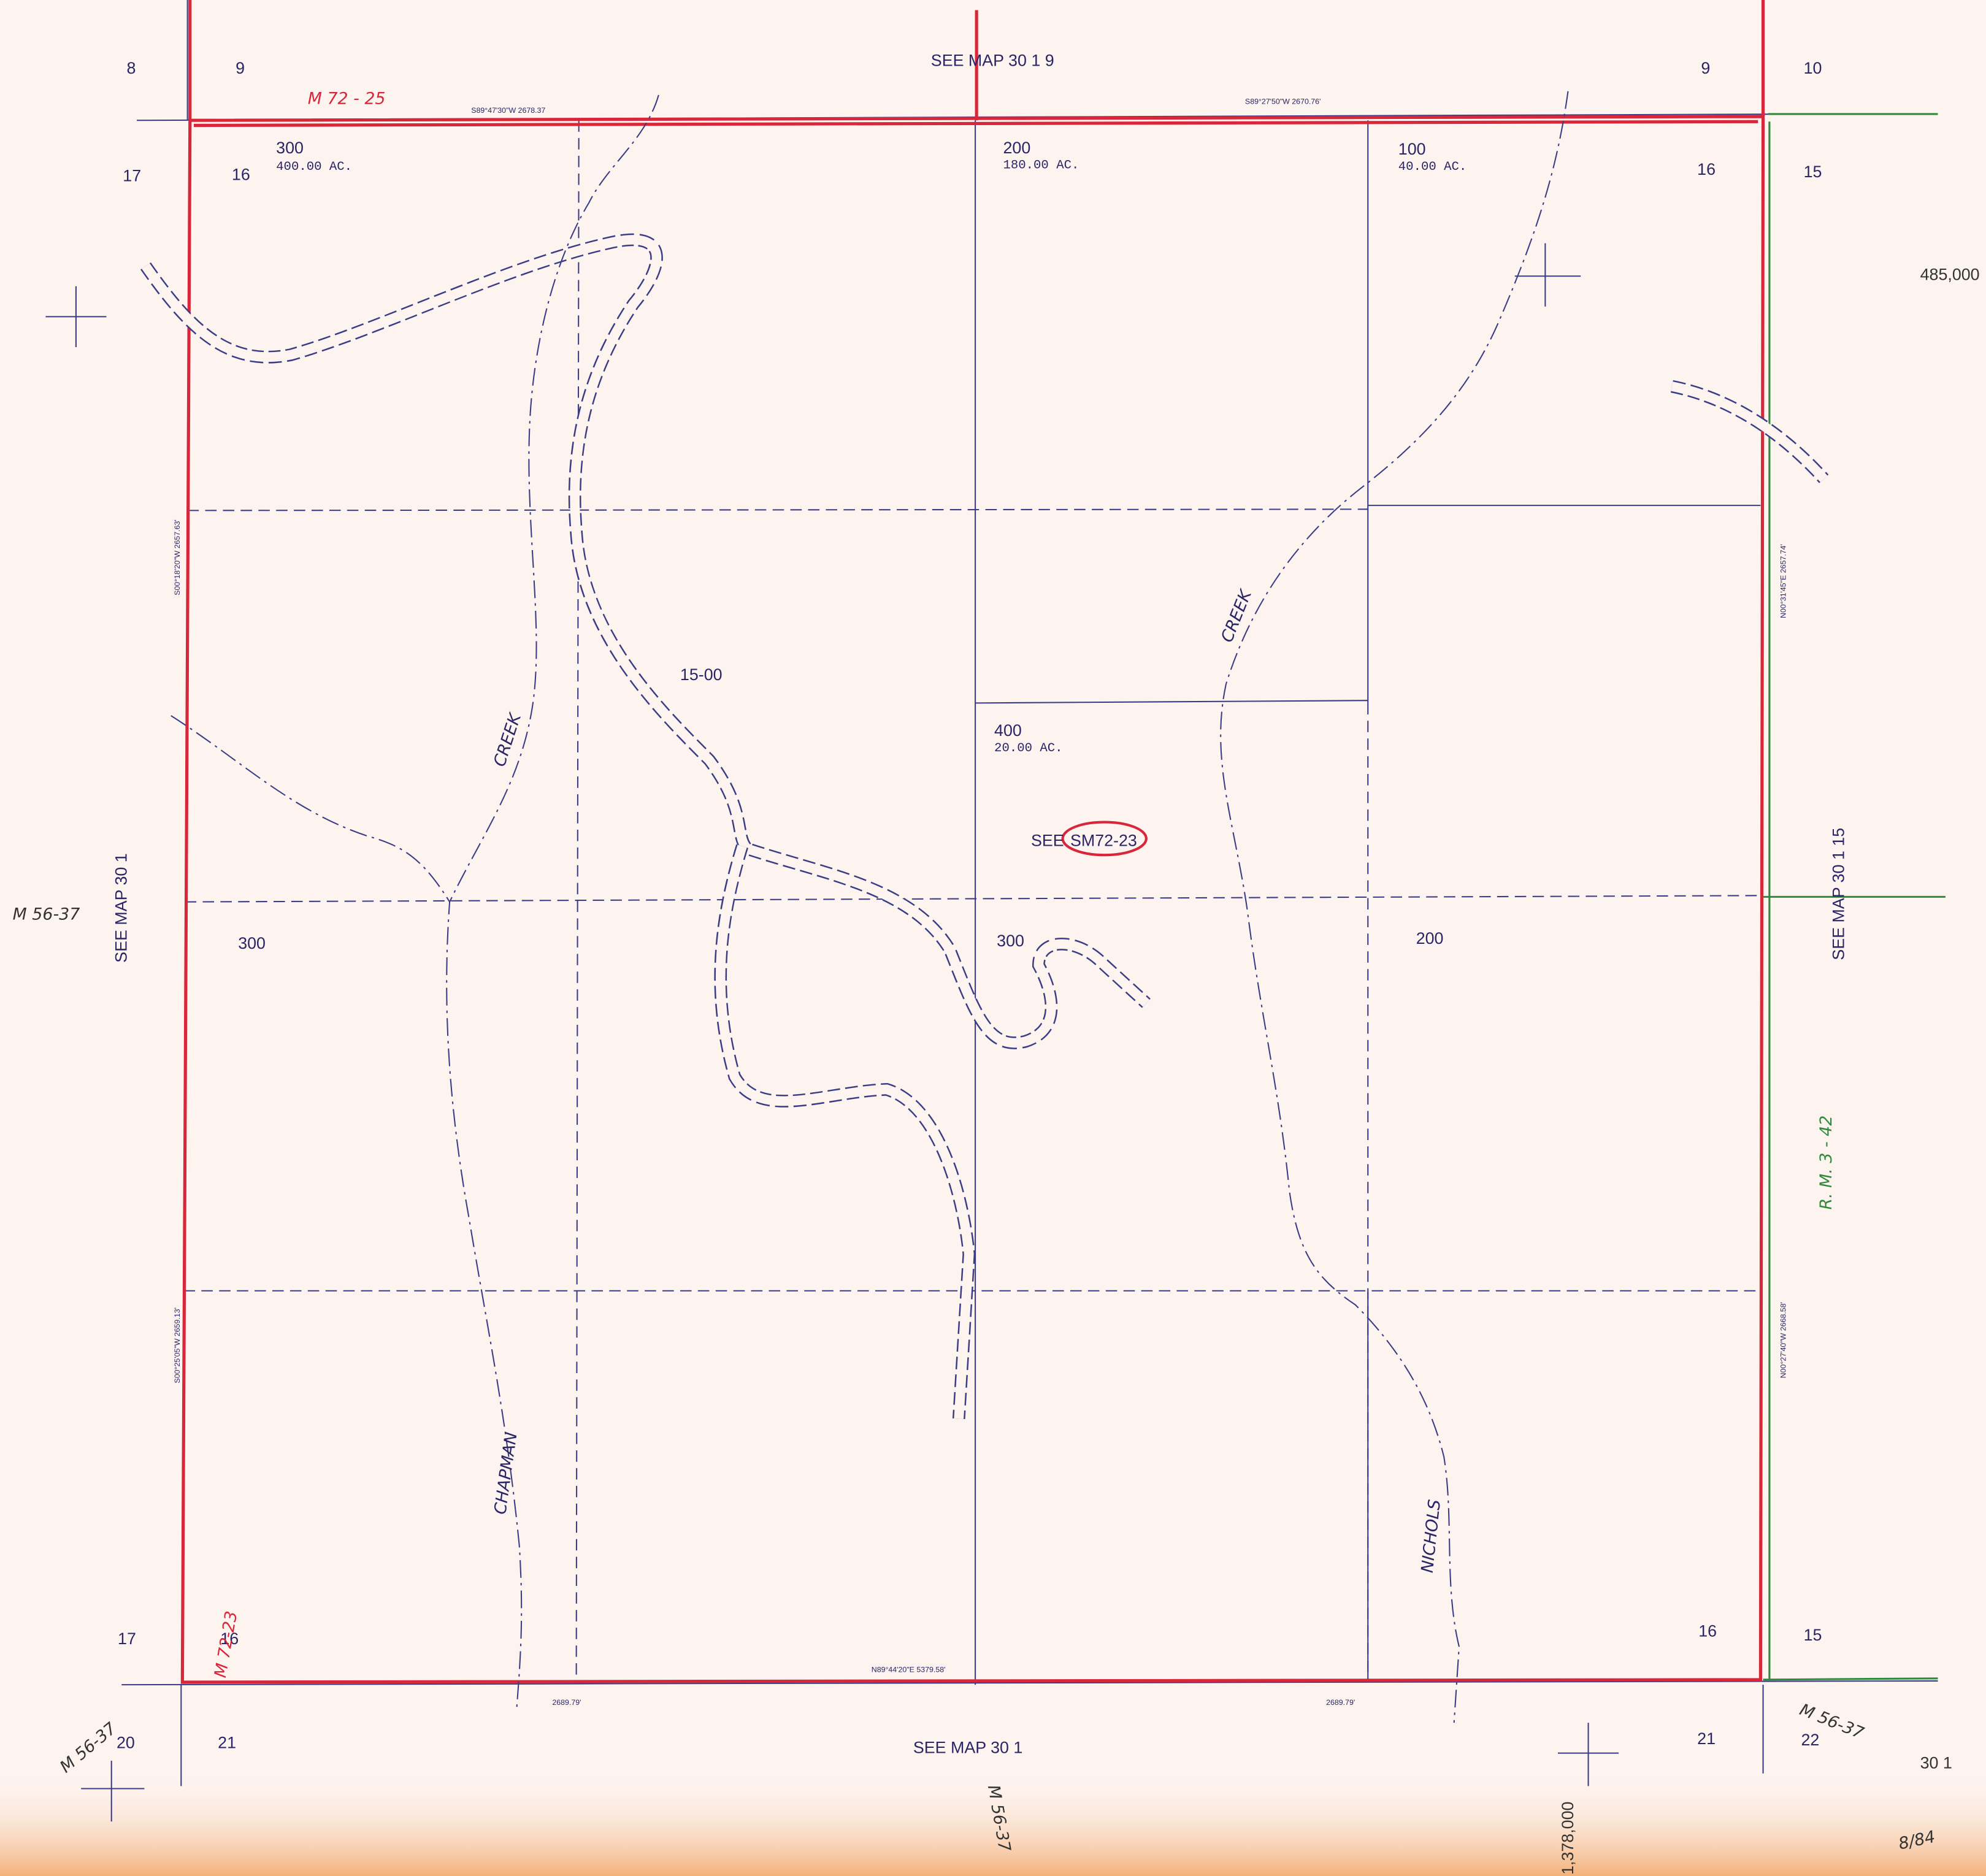 The width and height of the screenshot is (1986, 1876). Describe the element at coordinates (508, 111) in the screenshot. I see `bearing: S89°47'30"W 2678.37` at that location.